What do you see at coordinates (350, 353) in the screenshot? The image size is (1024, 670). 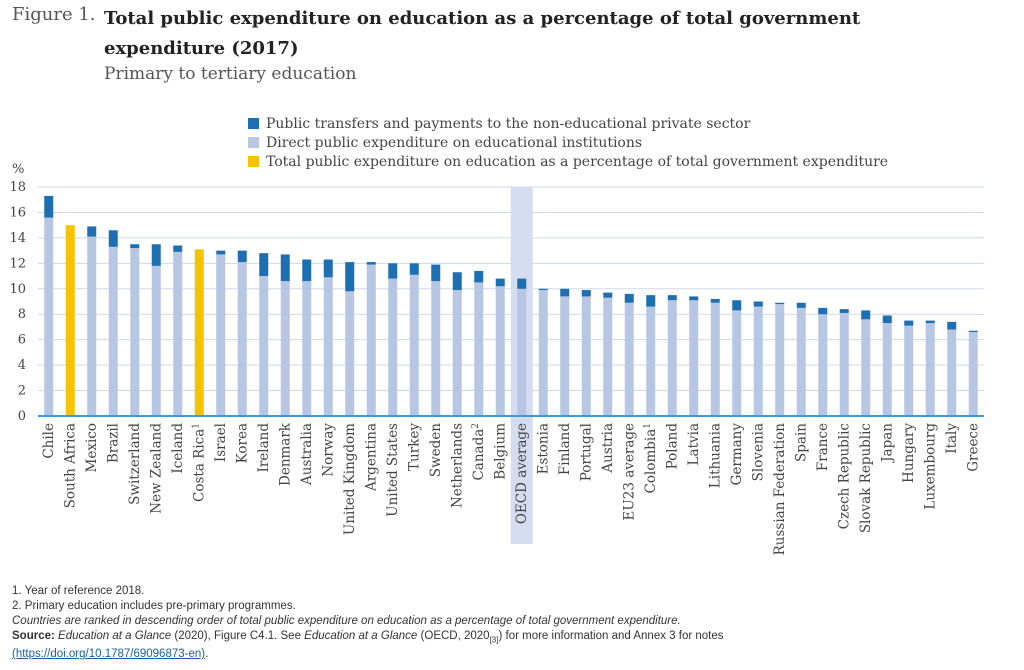 I see `bar-direct-united-kingdom` at bounding box center [350, 353].